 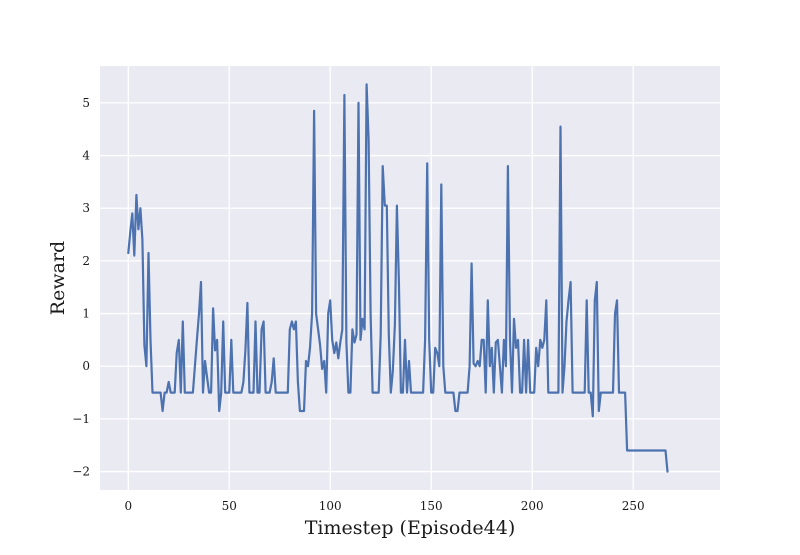 I want to click on x-axis-title: Timestep (Episode44), so click(x=410, y=528).